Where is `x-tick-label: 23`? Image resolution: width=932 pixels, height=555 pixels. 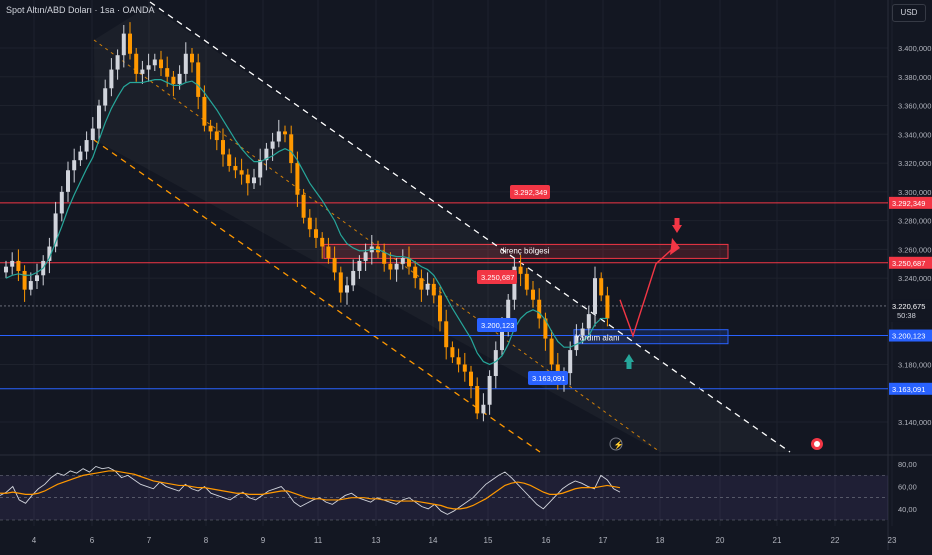 x-tick-label: 23 is located at coordinates (892, 540).